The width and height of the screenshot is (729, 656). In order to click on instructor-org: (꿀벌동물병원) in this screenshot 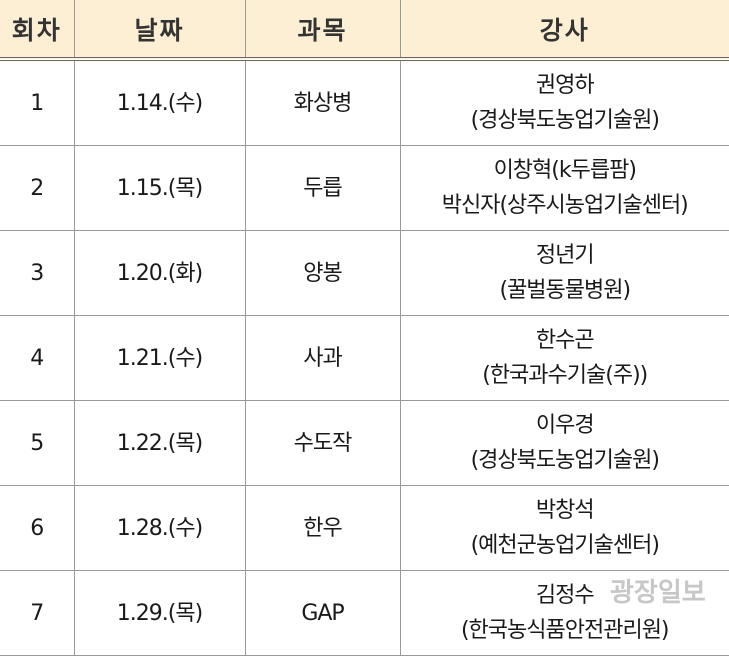, I will do `click(565, 290)`.